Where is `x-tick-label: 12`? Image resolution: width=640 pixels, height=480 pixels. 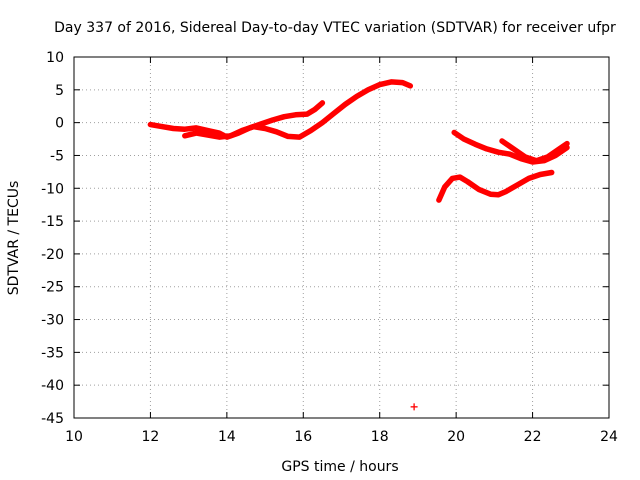 x-tick-label: 12 is located at coordinates (151, 437).